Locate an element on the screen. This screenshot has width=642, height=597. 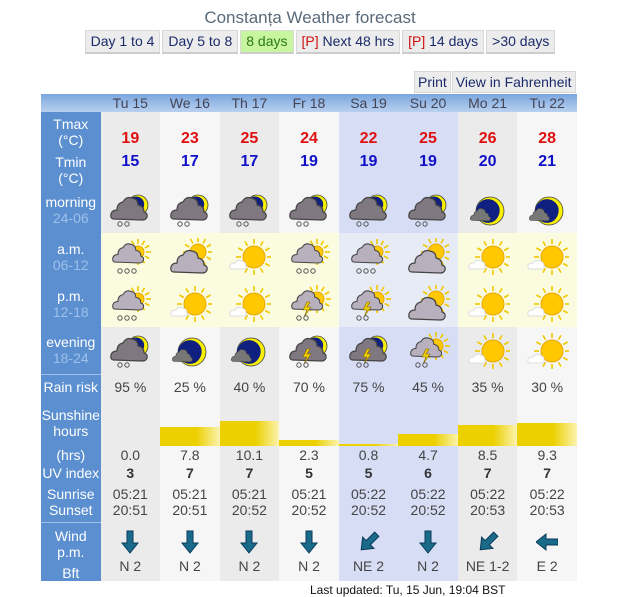
sunshine-hours: 4.7 is located at coordinates (428, 455).